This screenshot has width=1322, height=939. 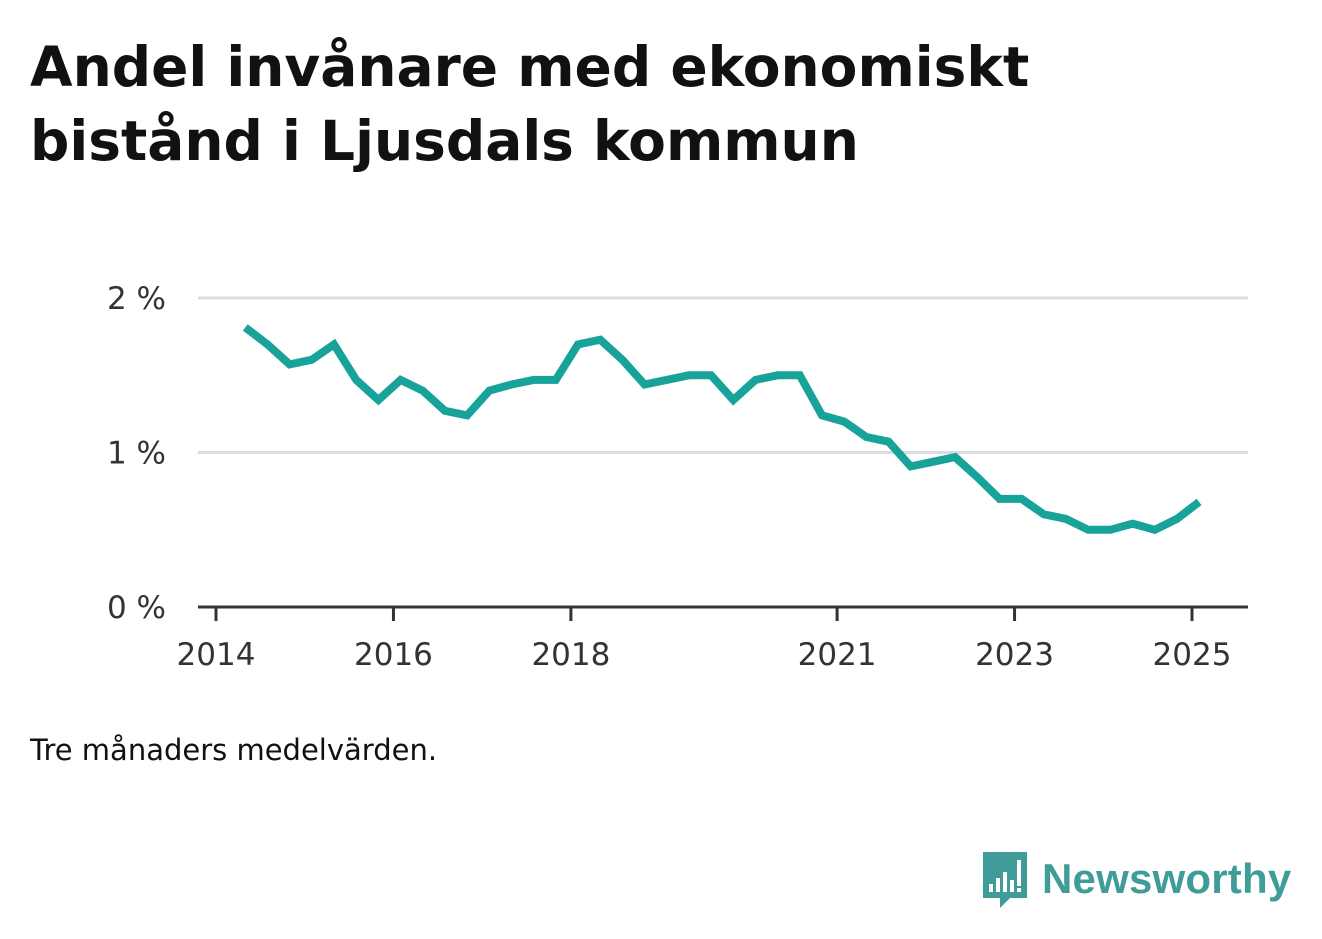 What do you see at coordinates (837, 655) in the screenshot?
I see `x-tick-label: 2021` at bounding box center [837, 655].